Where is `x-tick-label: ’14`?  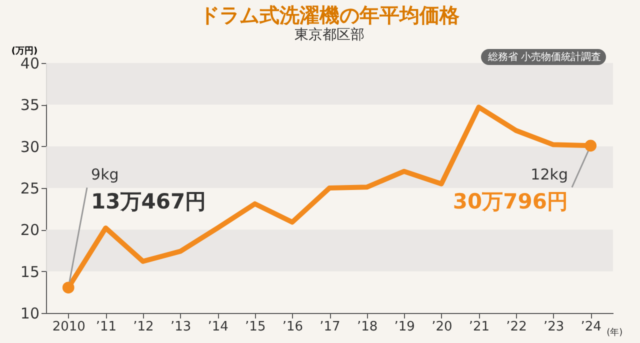
x-tick-label: ’14 is located at coordinates (218, 327).